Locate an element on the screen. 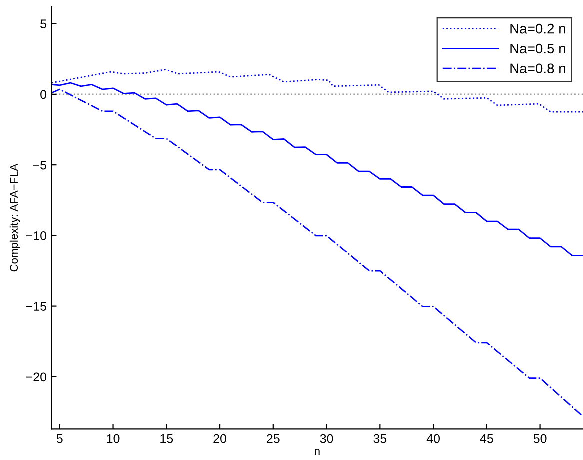 This screenshot has height=460, width=583. x-tick-label: 15 is located at coordinates (167, 439).